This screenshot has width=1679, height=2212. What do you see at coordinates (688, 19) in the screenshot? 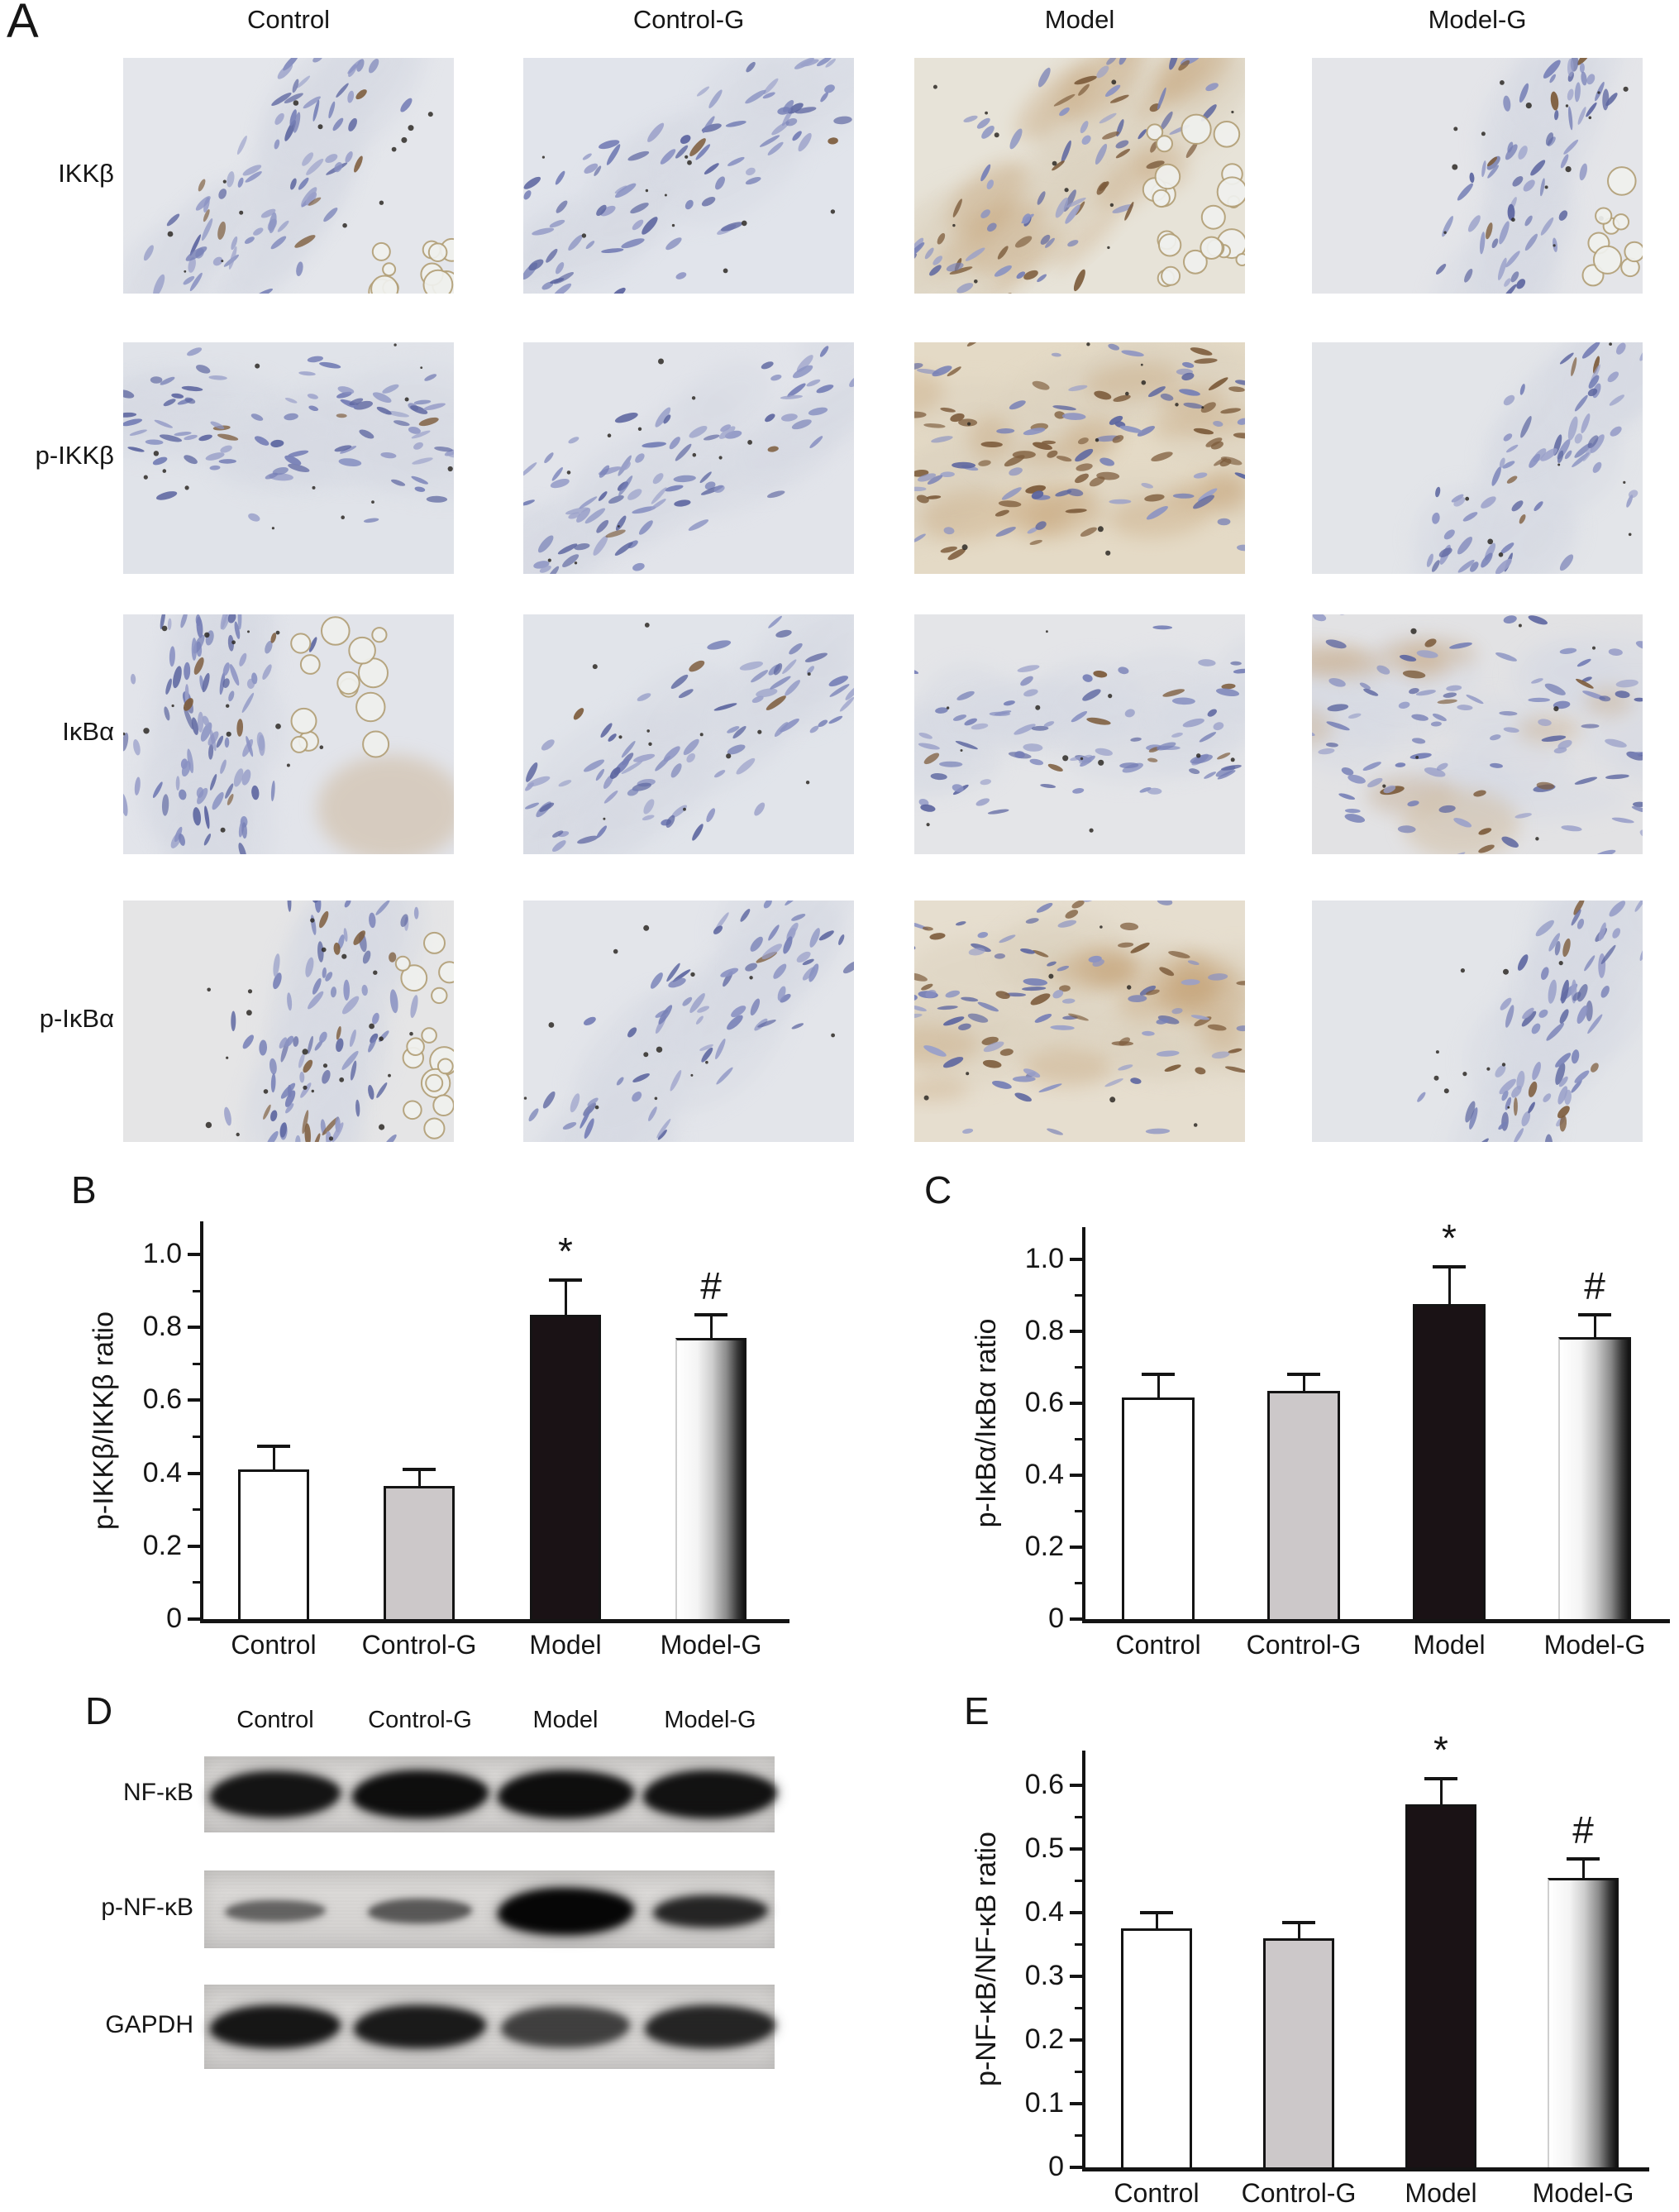
I see `panel-a-column-header: Control-G` at bounding box center [688, 19].